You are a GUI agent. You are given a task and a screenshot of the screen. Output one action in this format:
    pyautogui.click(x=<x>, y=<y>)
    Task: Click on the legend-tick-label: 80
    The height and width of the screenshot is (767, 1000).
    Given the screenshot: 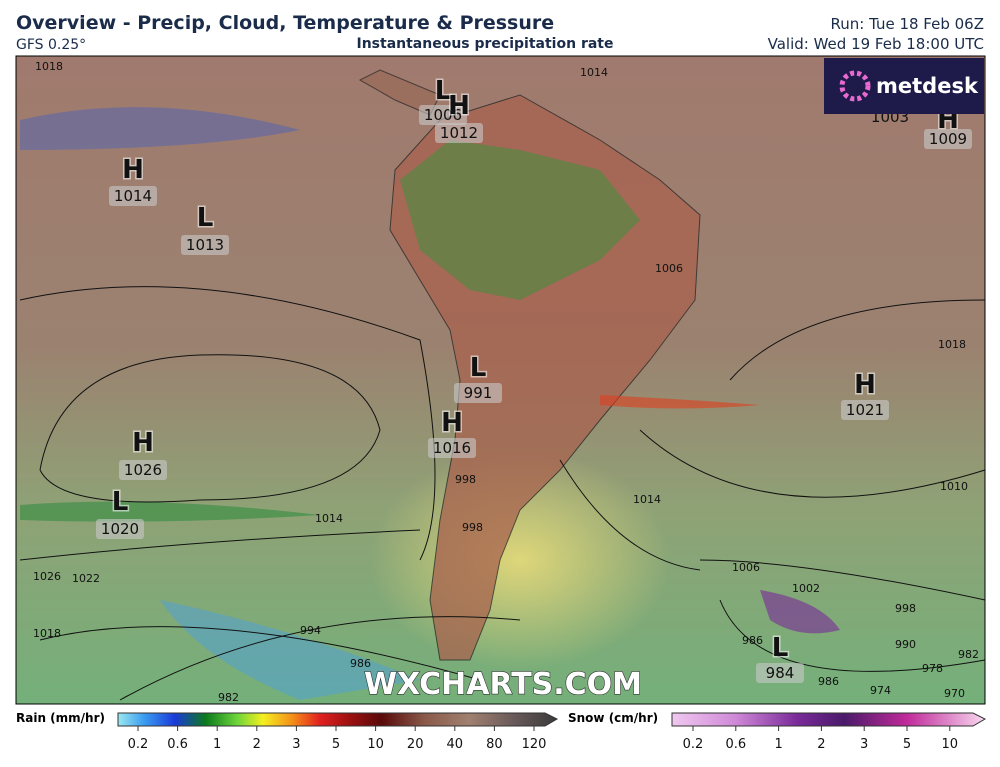 What is the action you would take?
    pyautogui.click(x=494, y=744)
    